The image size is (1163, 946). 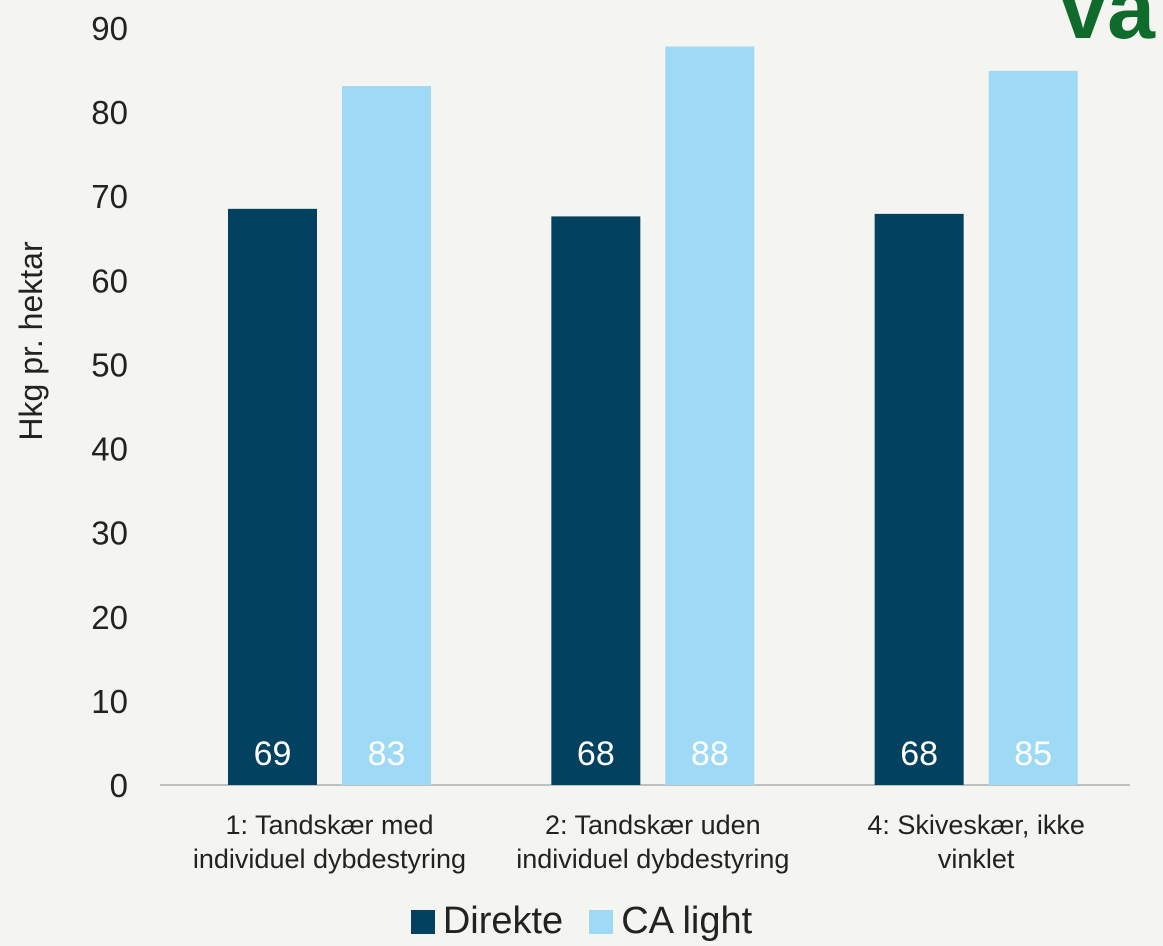 What do you see at coordinates (109, 701) in the screenshot?
I see `y-tick-label: 10` at bounding box center [109, 701].